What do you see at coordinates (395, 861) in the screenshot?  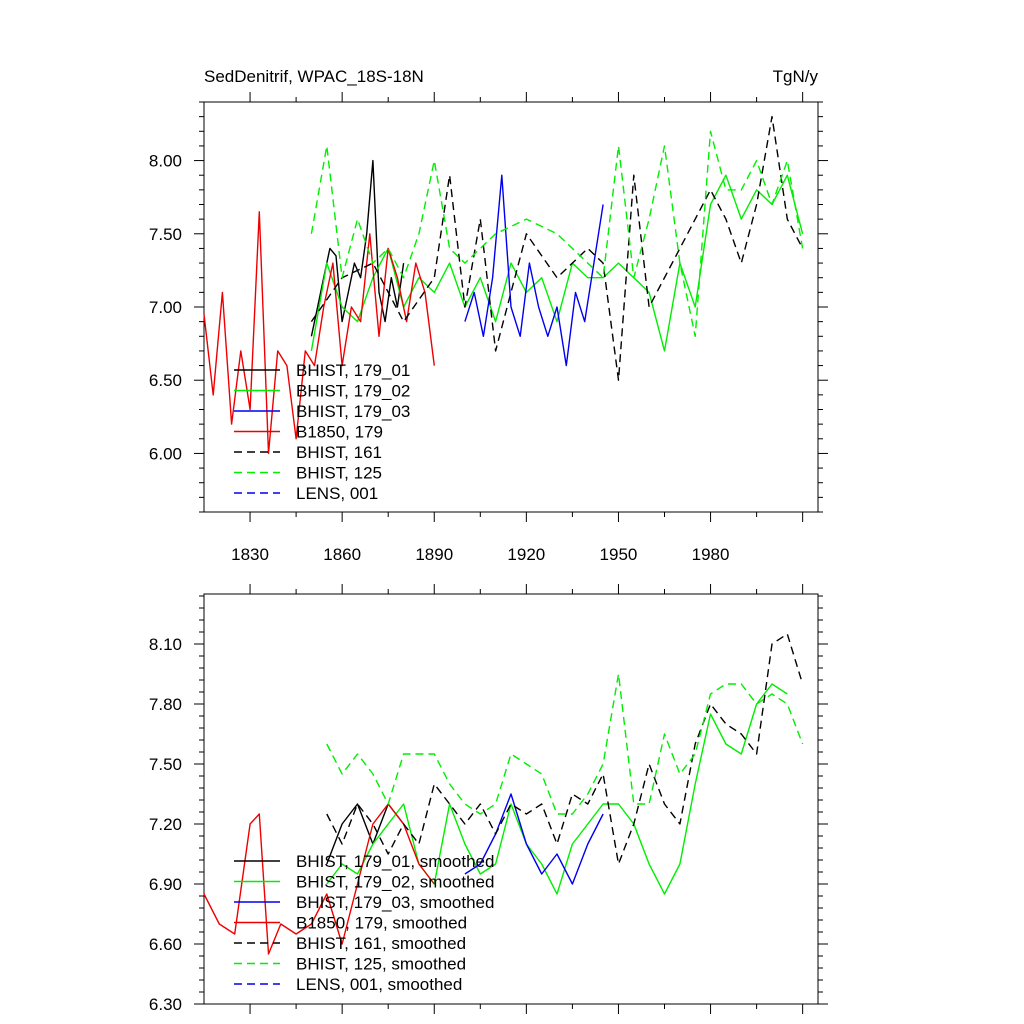 I see `panel2-legend-label-0: BHIST, 179_01, smoothed` at bounding box center [395, 861].